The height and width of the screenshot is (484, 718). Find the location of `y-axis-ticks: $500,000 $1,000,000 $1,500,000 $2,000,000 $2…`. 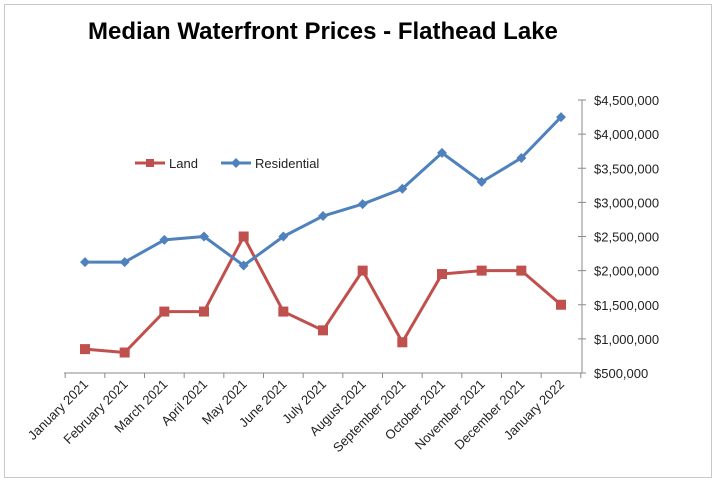

y-axis-ticks: $500,000 $1,000,000 $1,500,000 $2,000,000 $2… is located at coordinates (618, 237).